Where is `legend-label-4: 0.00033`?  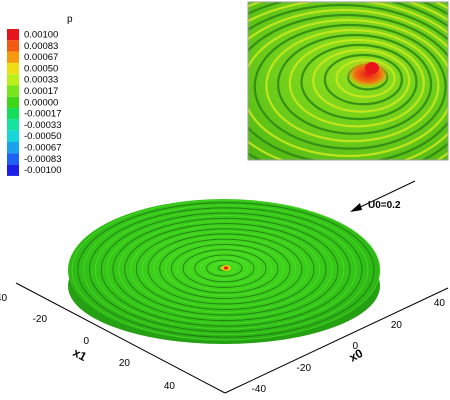 legend-label-4: 0.00033 is located at coordinates (41, 80).